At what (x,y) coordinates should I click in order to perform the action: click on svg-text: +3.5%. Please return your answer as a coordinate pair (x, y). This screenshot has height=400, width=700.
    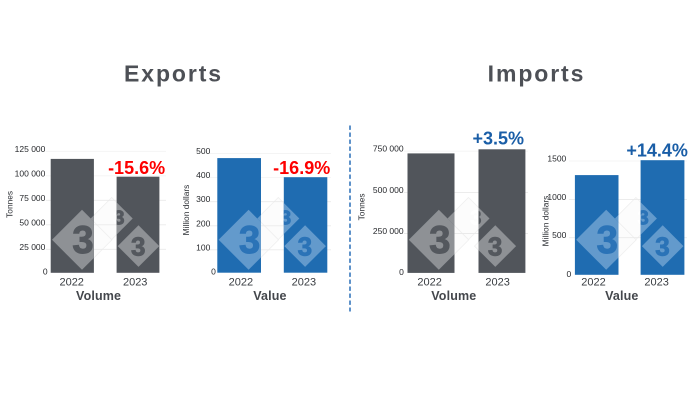
    Looking at the image, I should click on (499, 139).